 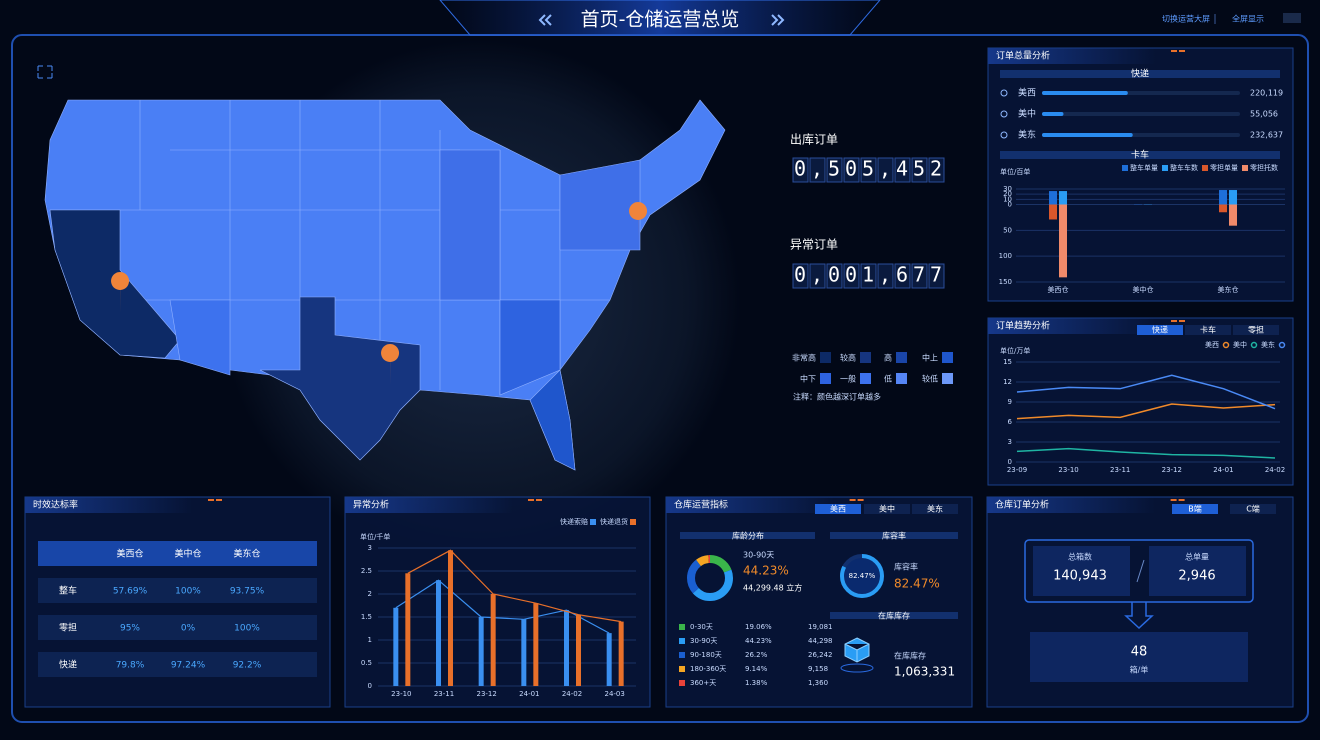 What do you see at coordinates (130, 592) in the screenshot?
I see `table-cell: 57.69%` at bounding box center [130, 592].